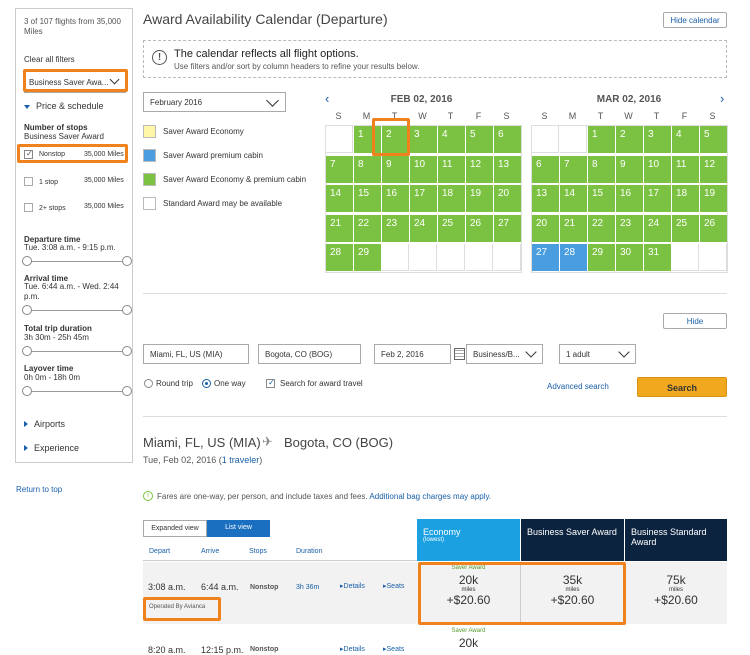 The height and width of the screenshot is (655, 750). What do you see at coordinates (682, 387) in the screenshot?
I see `search-button: Search` at bounding box center [682, 387].